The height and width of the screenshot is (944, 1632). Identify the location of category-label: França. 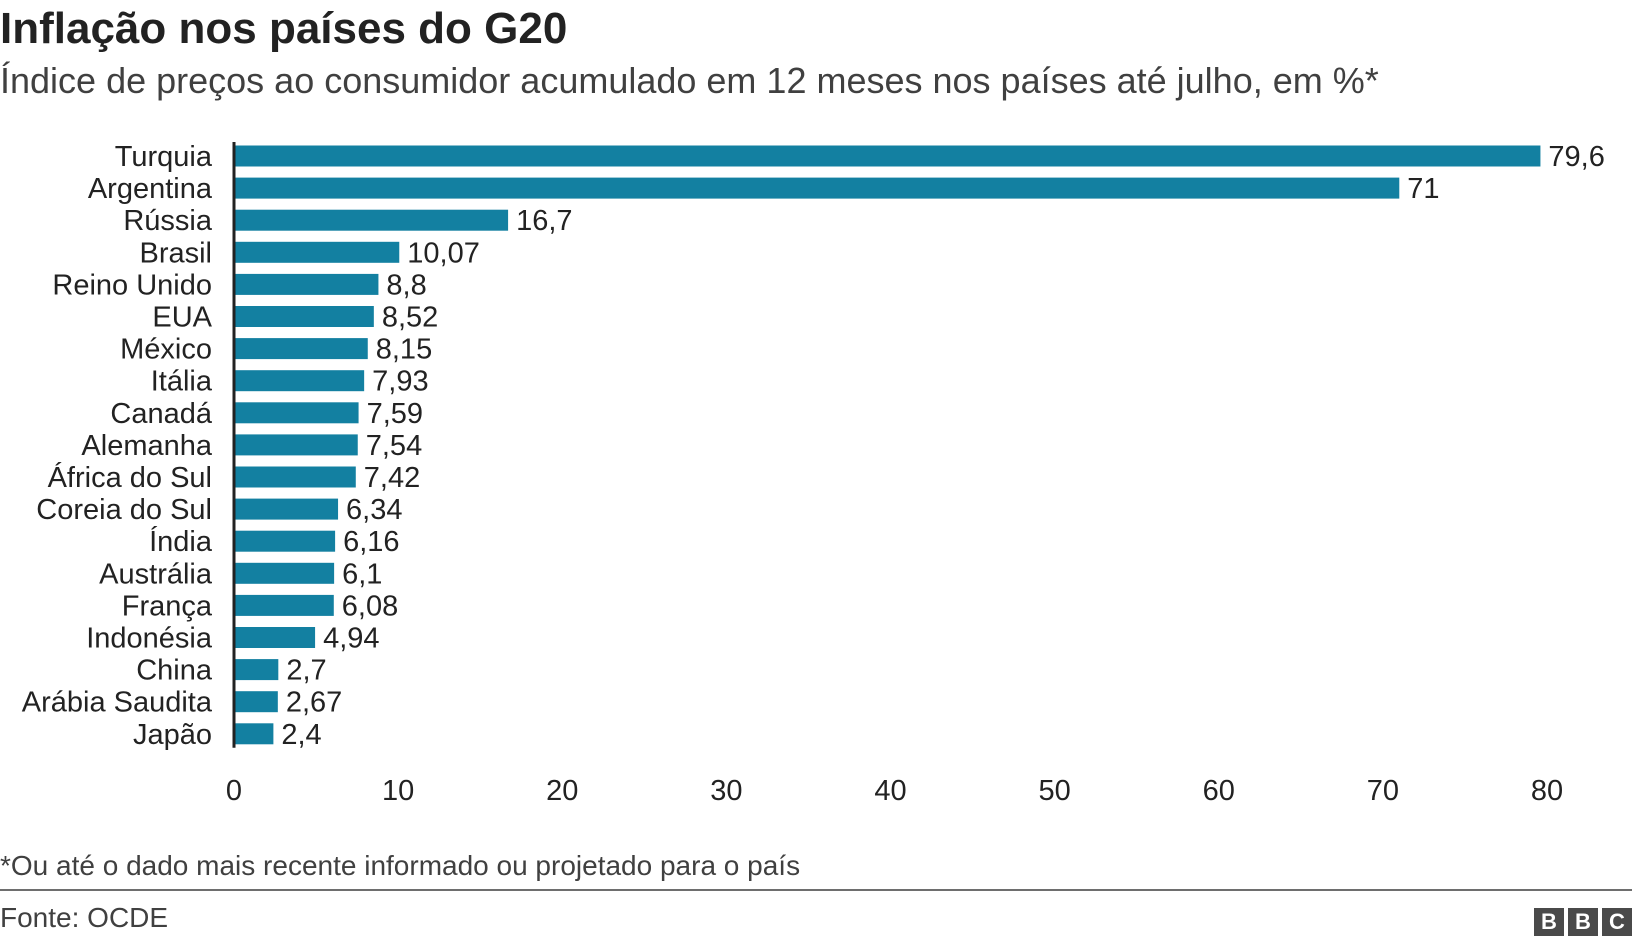
(167, 606).